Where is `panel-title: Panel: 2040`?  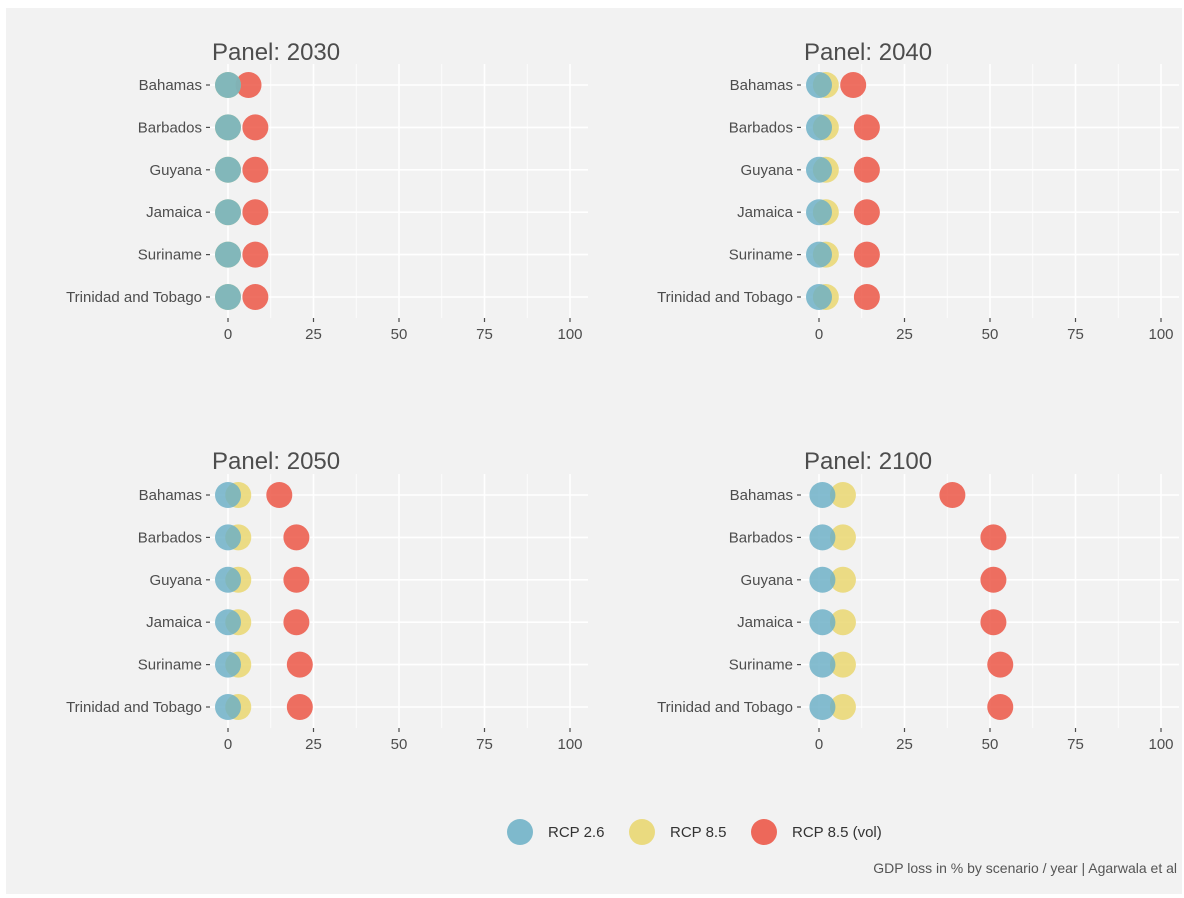
panel-title: Panel: 2040 is located at coordinates (868, 52).